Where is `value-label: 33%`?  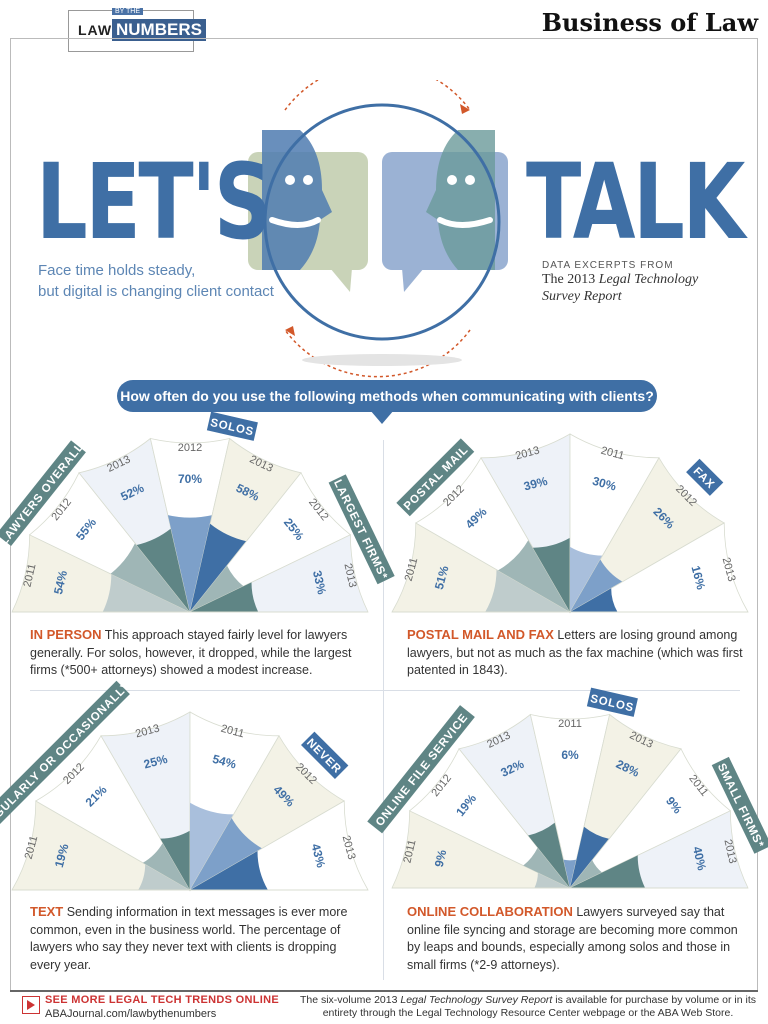
value-label: 33% is located at coordinates (319, 582).